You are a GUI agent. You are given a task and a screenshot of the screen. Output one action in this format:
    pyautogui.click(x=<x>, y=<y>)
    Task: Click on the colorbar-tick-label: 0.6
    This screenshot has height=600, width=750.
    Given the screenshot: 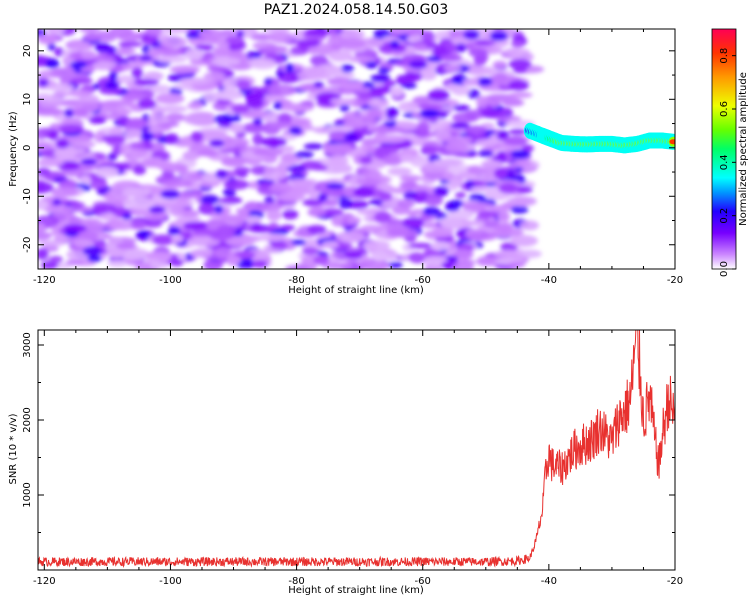 What is the action you would take?
    pyautogui.click(x=724, y=109)
    